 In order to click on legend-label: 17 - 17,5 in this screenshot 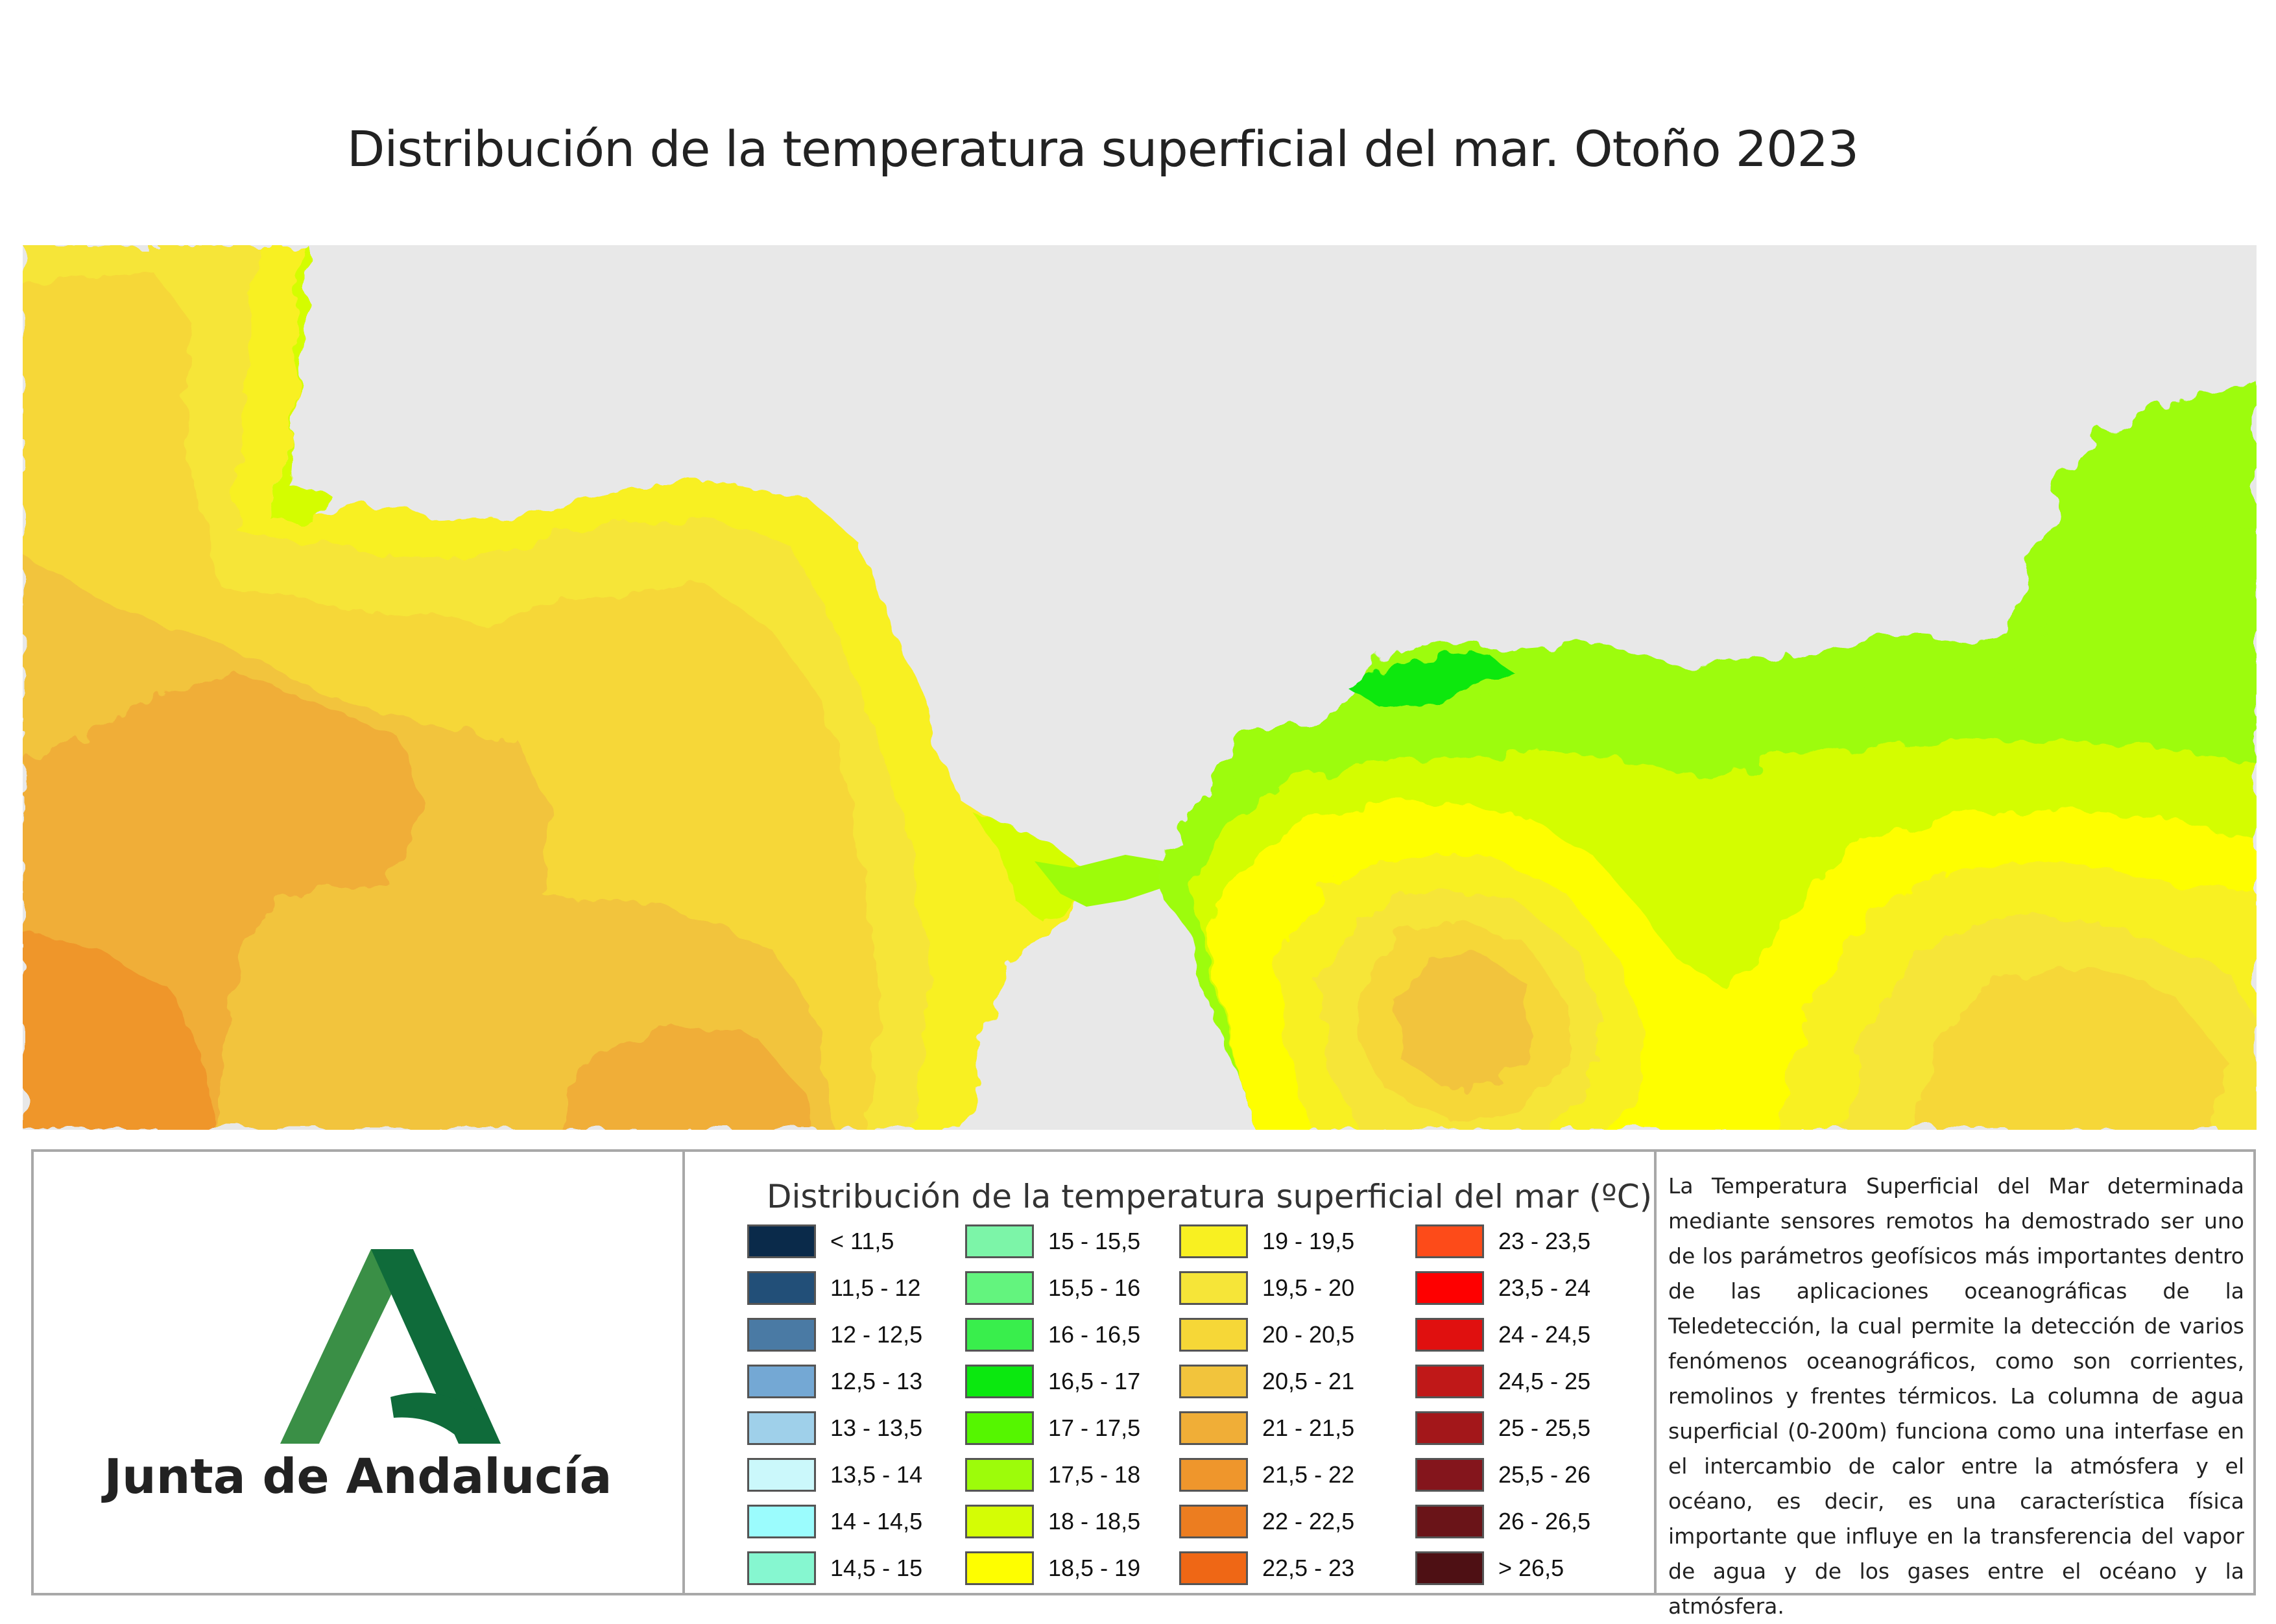, I will do `click(1094, 1428)`.